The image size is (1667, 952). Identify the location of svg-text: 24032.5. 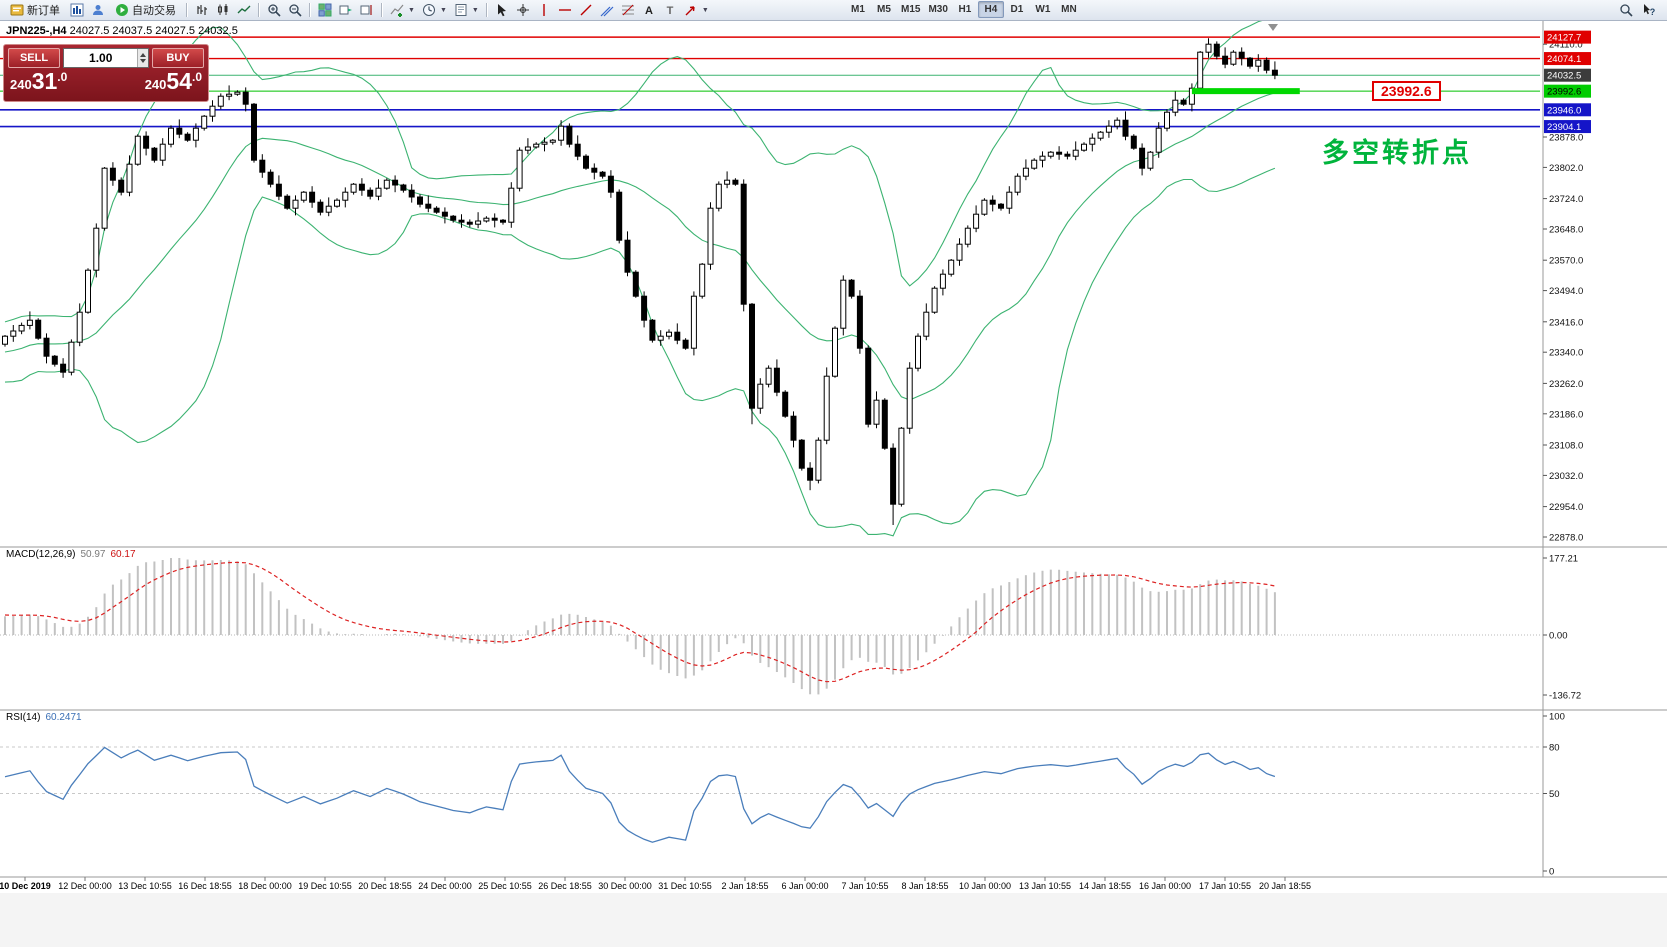
(1564, 76).